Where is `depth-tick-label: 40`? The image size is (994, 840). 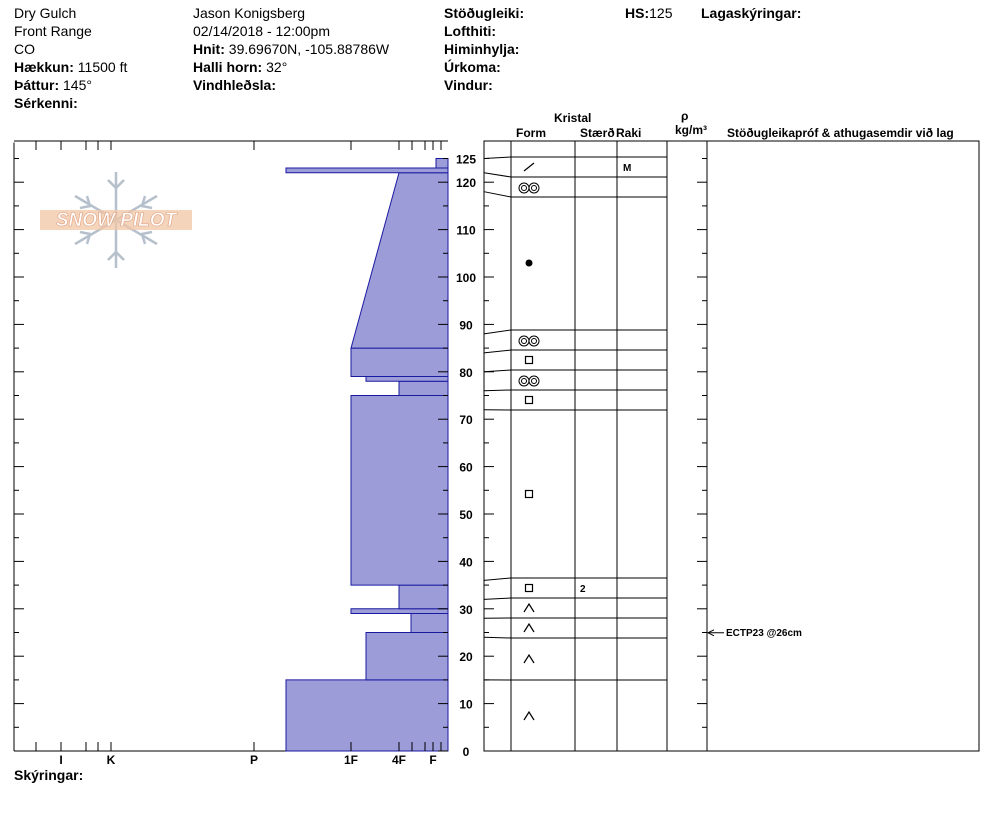
depth-tick-label: 40 is located at coordinates (466, 562).